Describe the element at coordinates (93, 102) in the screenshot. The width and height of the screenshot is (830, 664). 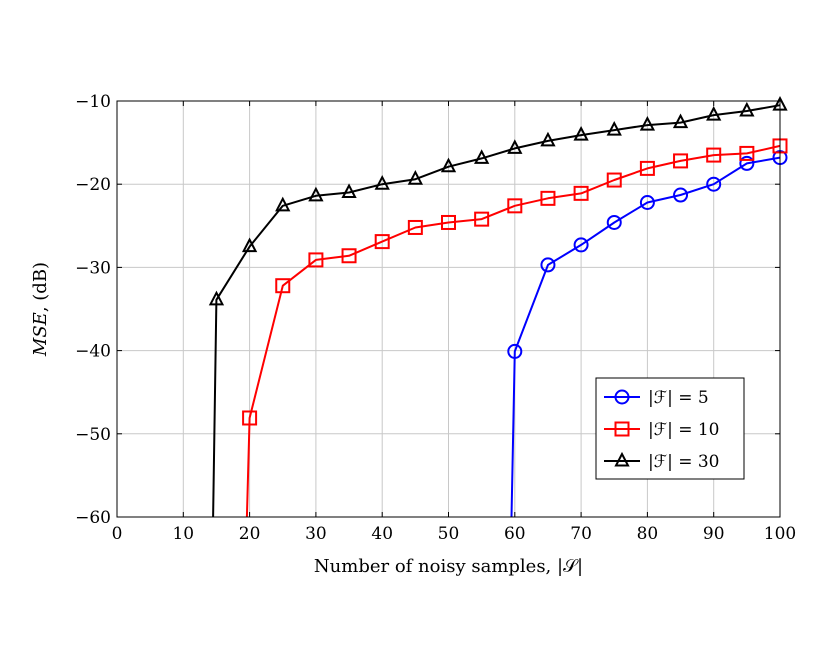
I see `y-tick-label: −10` at that location.